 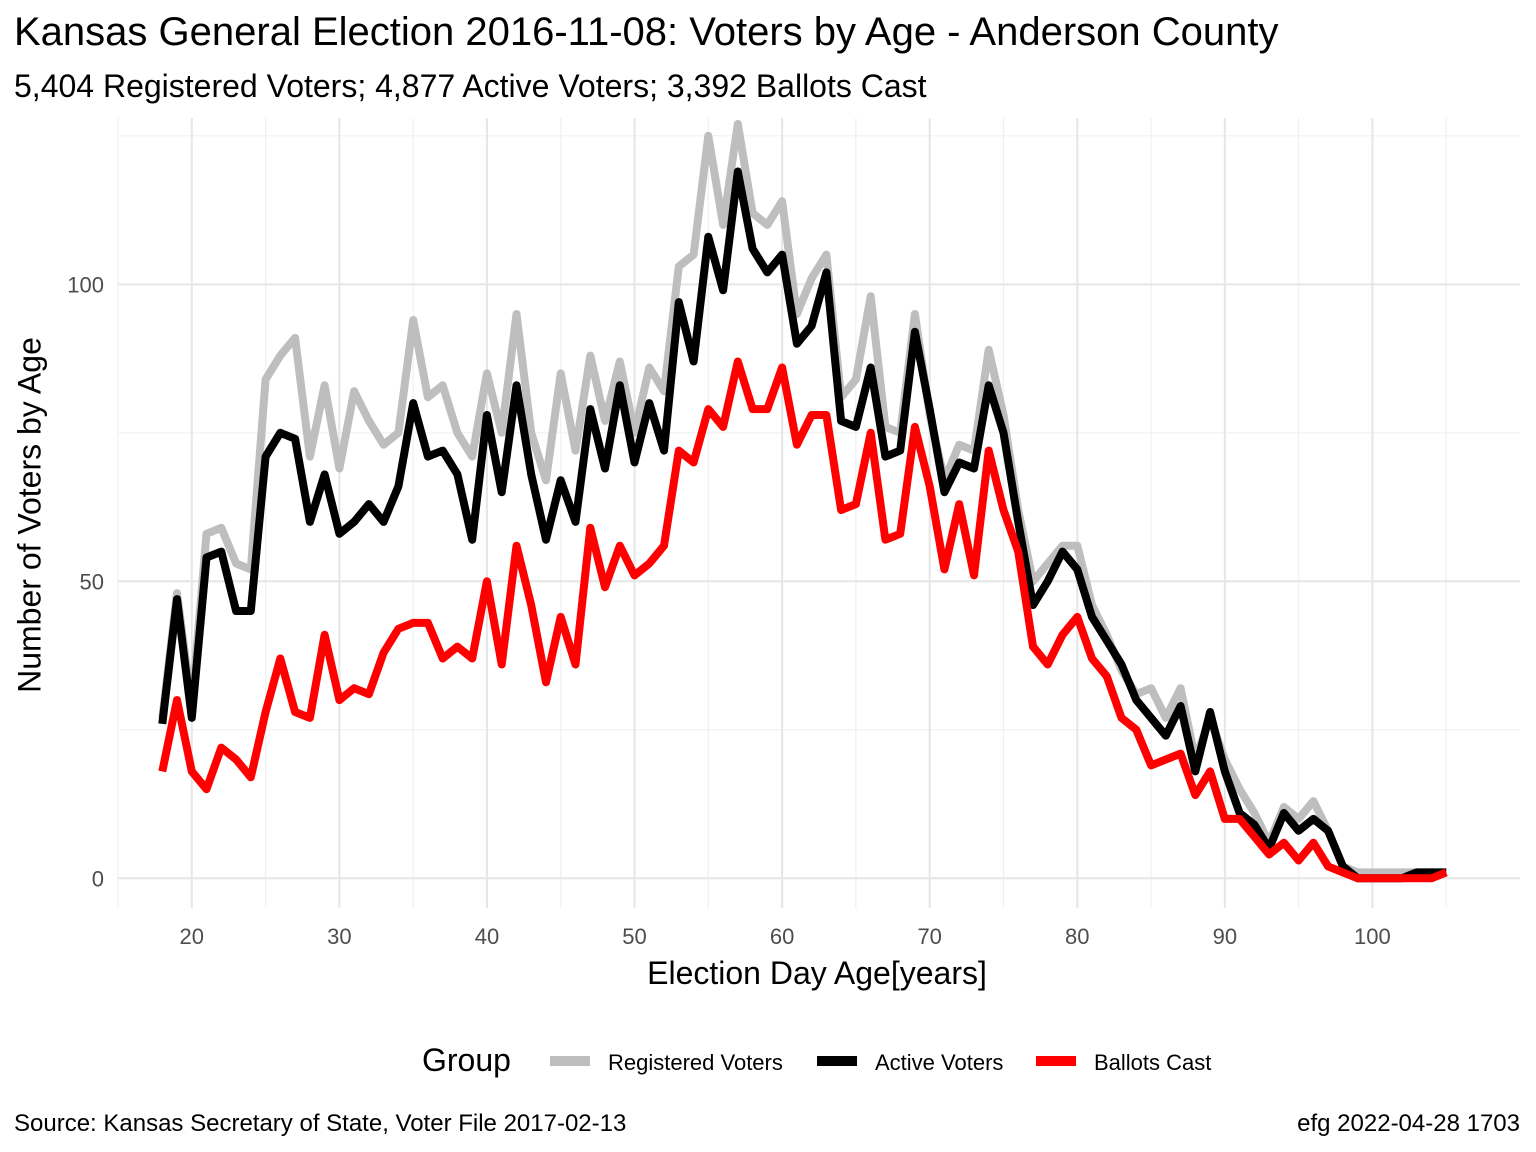 What do you see at coordinates (1408, 1123) in the screenshot?
I see `credit-caption: efg 2022-04-28 1703` at bounding box center [1408, 1123].